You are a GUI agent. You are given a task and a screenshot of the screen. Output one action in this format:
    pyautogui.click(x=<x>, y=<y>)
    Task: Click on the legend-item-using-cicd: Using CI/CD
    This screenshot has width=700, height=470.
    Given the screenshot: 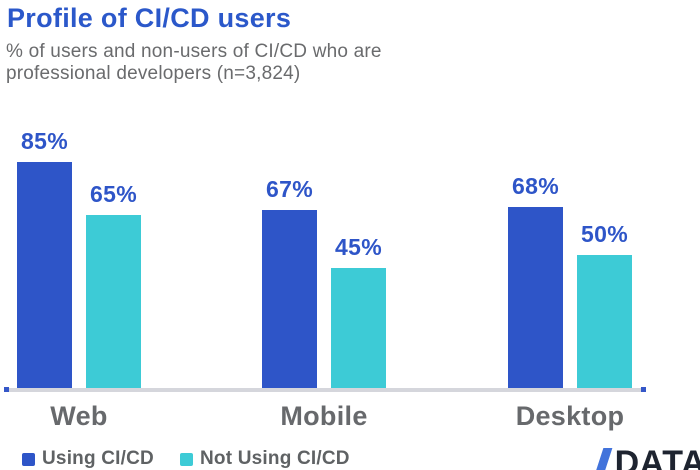 What is the action you would take?
    pyautogui.click(x=88, y=459)
    